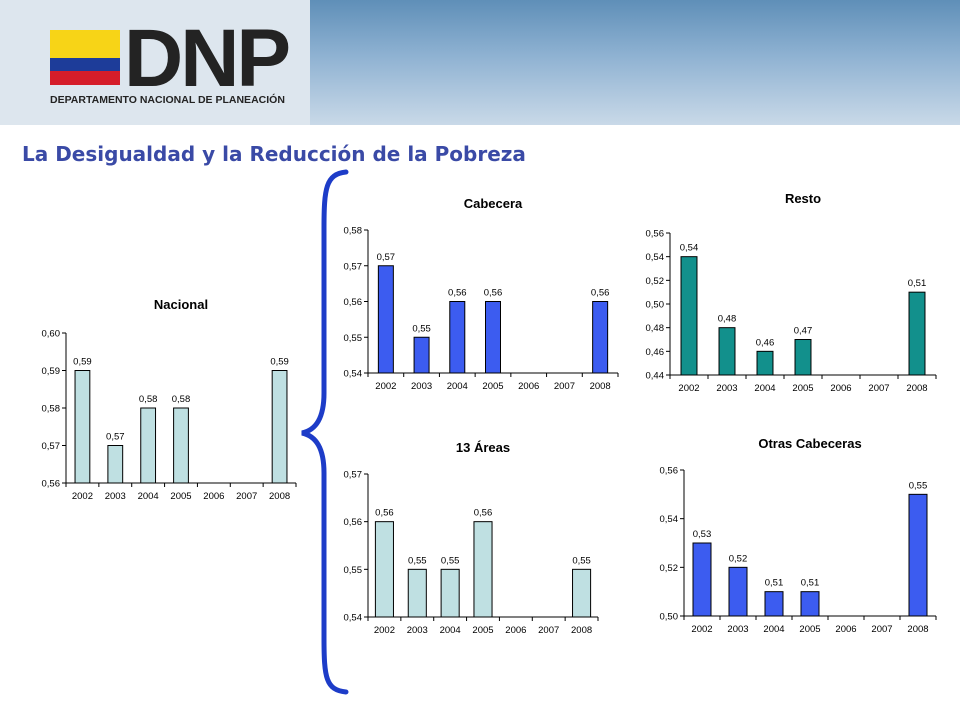 This screenshot has width=960, height=720. Describe the element at coordinates (655, 328) in the screenshot. I see `y-tick-label: 0,48` at that location.